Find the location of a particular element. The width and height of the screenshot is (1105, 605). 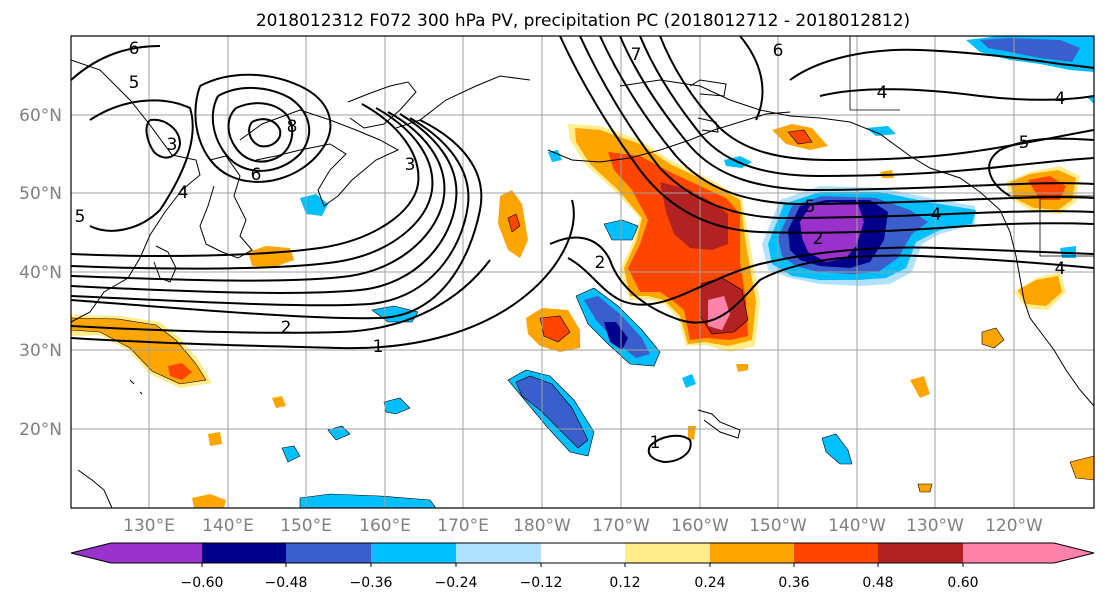

colorbar-tick-label: 0.48 is located at coordinates (877, 583).